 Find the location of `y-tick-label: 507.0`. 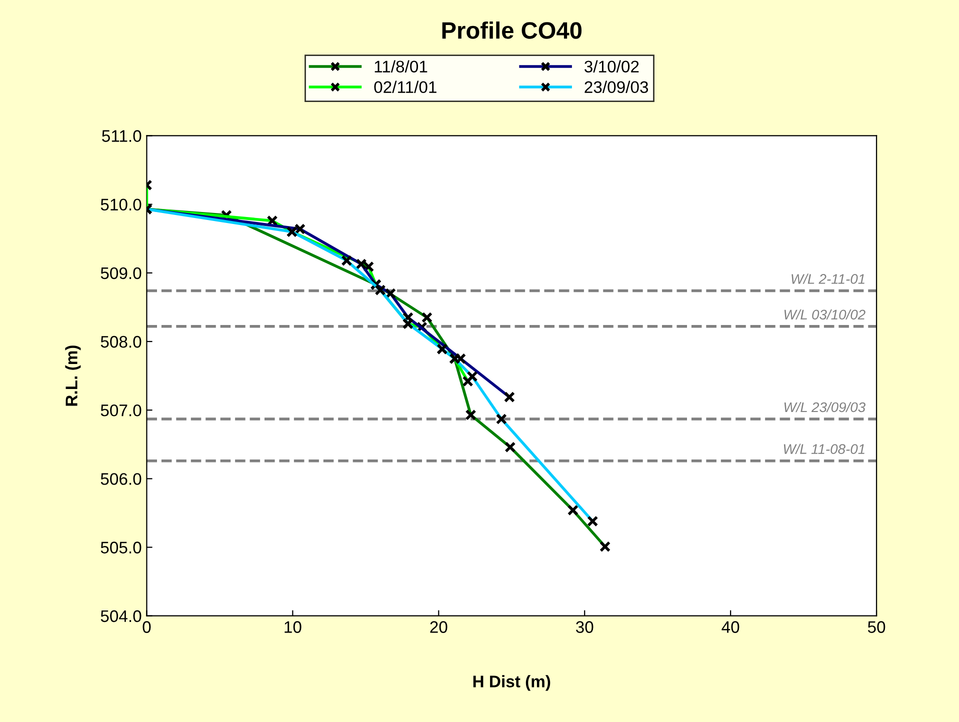

y-tick-label: 507.0 is located at coordinates (121, 410).